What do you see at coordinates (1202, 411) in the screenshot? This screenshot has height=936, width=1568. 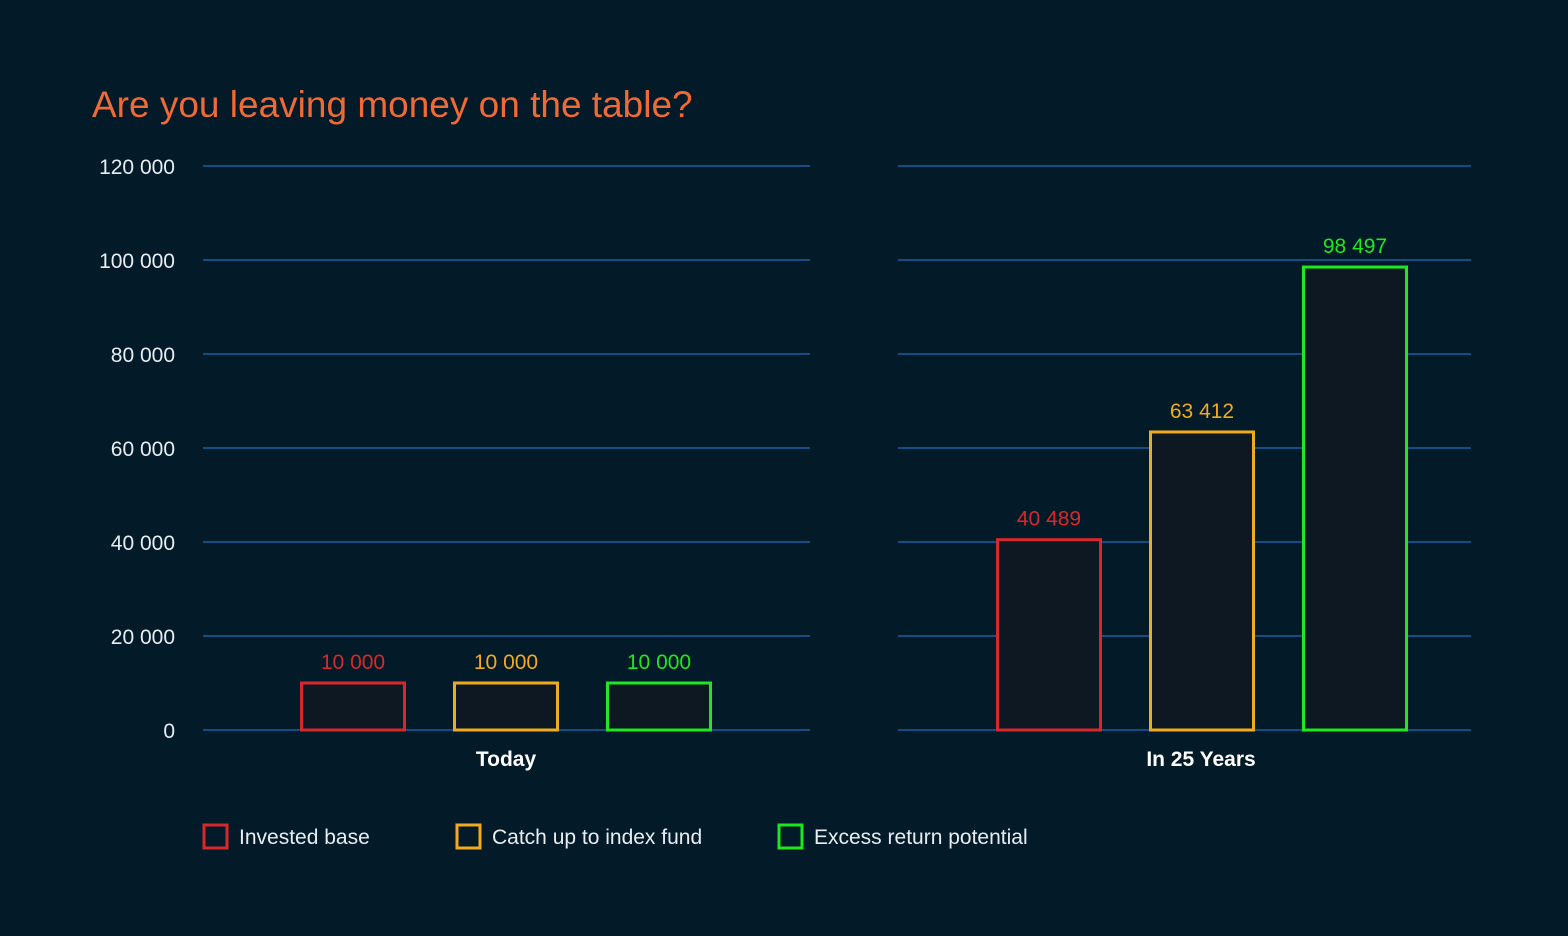 I see `data-label: 63 412` at bounding box center [1202, 411].